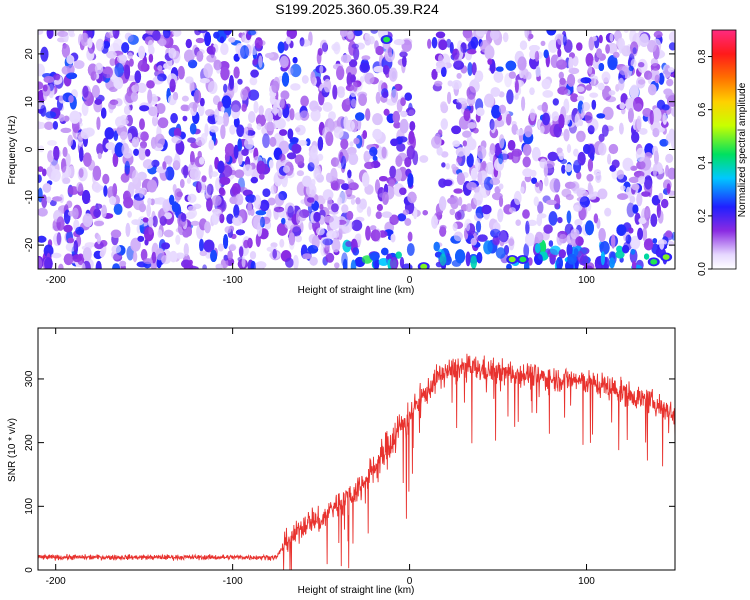 The width and height of the screenshot is (750, 600). Describe the element at coordinates (29, 442) in the screenshot. I see `snr-y-tick-label: 200` at that location.